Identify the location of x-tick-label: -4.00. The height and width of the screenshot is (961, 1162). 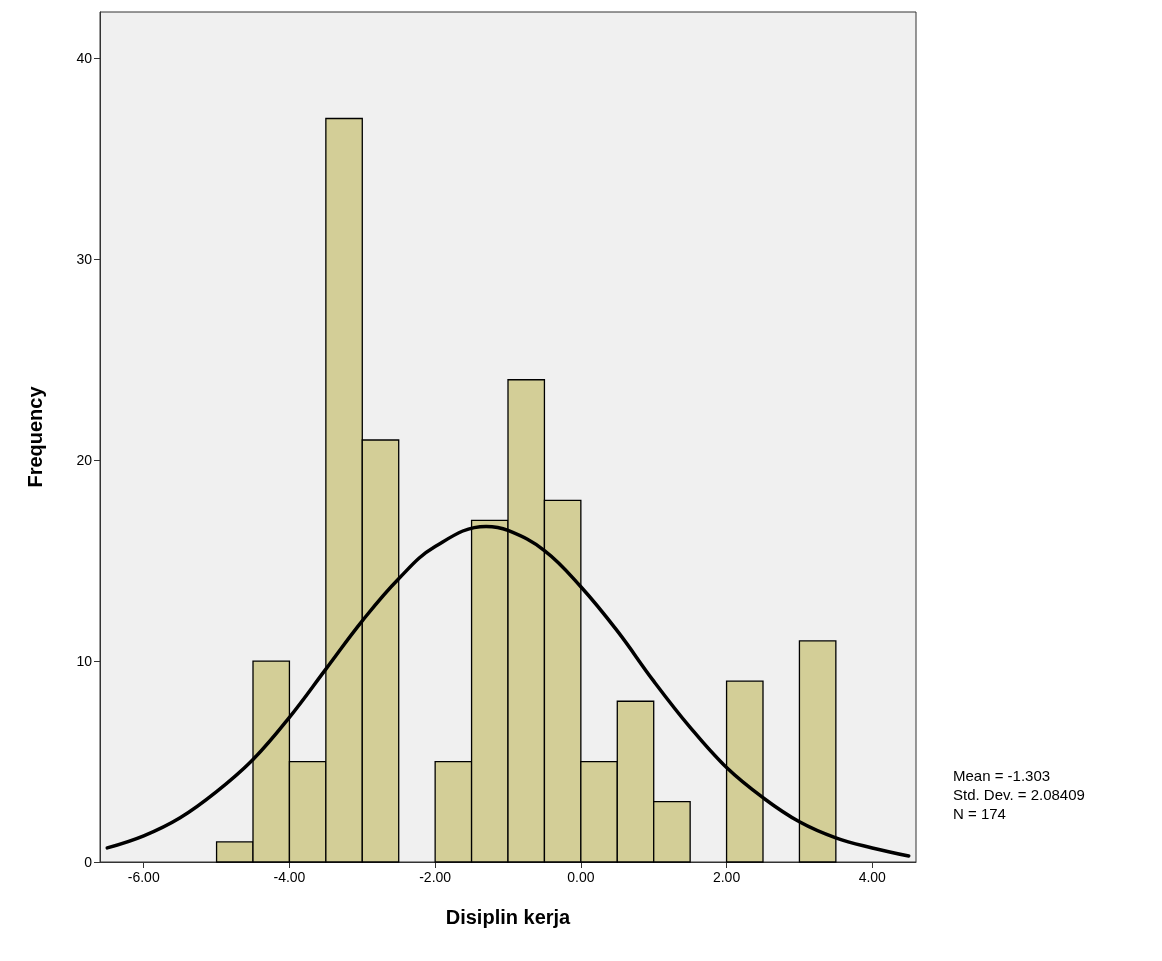
(289, 877).